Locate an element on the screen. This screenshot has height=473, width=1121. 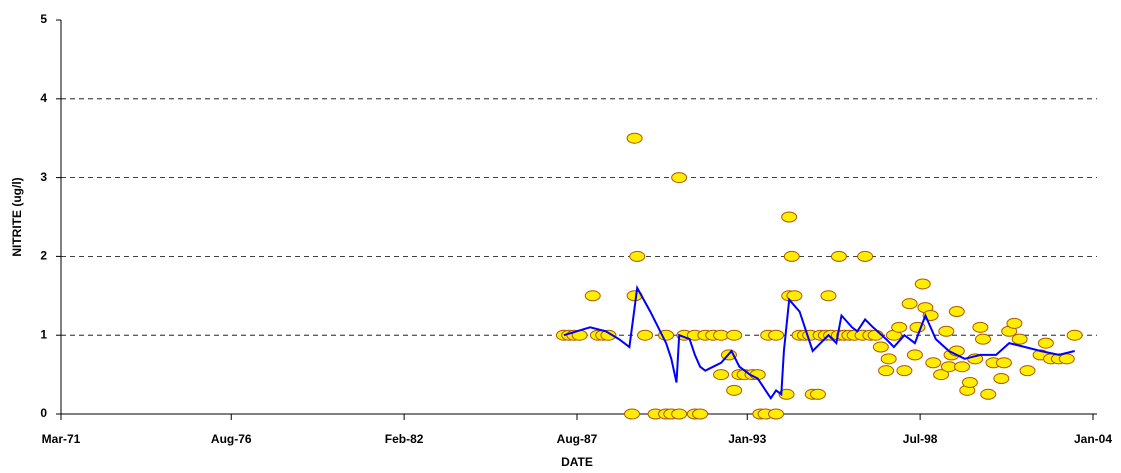
y-tick-label: 5 is located at coordinates (43, 19).